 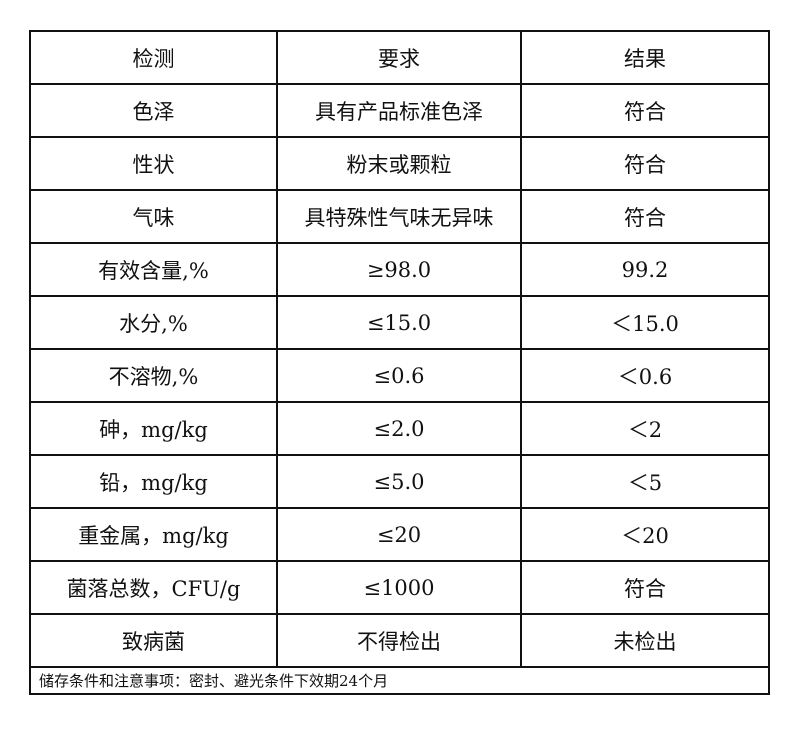 I want to click on table-row: 铅，mg/kg ≤5.0 ＜5, so click(x=399, y=481).